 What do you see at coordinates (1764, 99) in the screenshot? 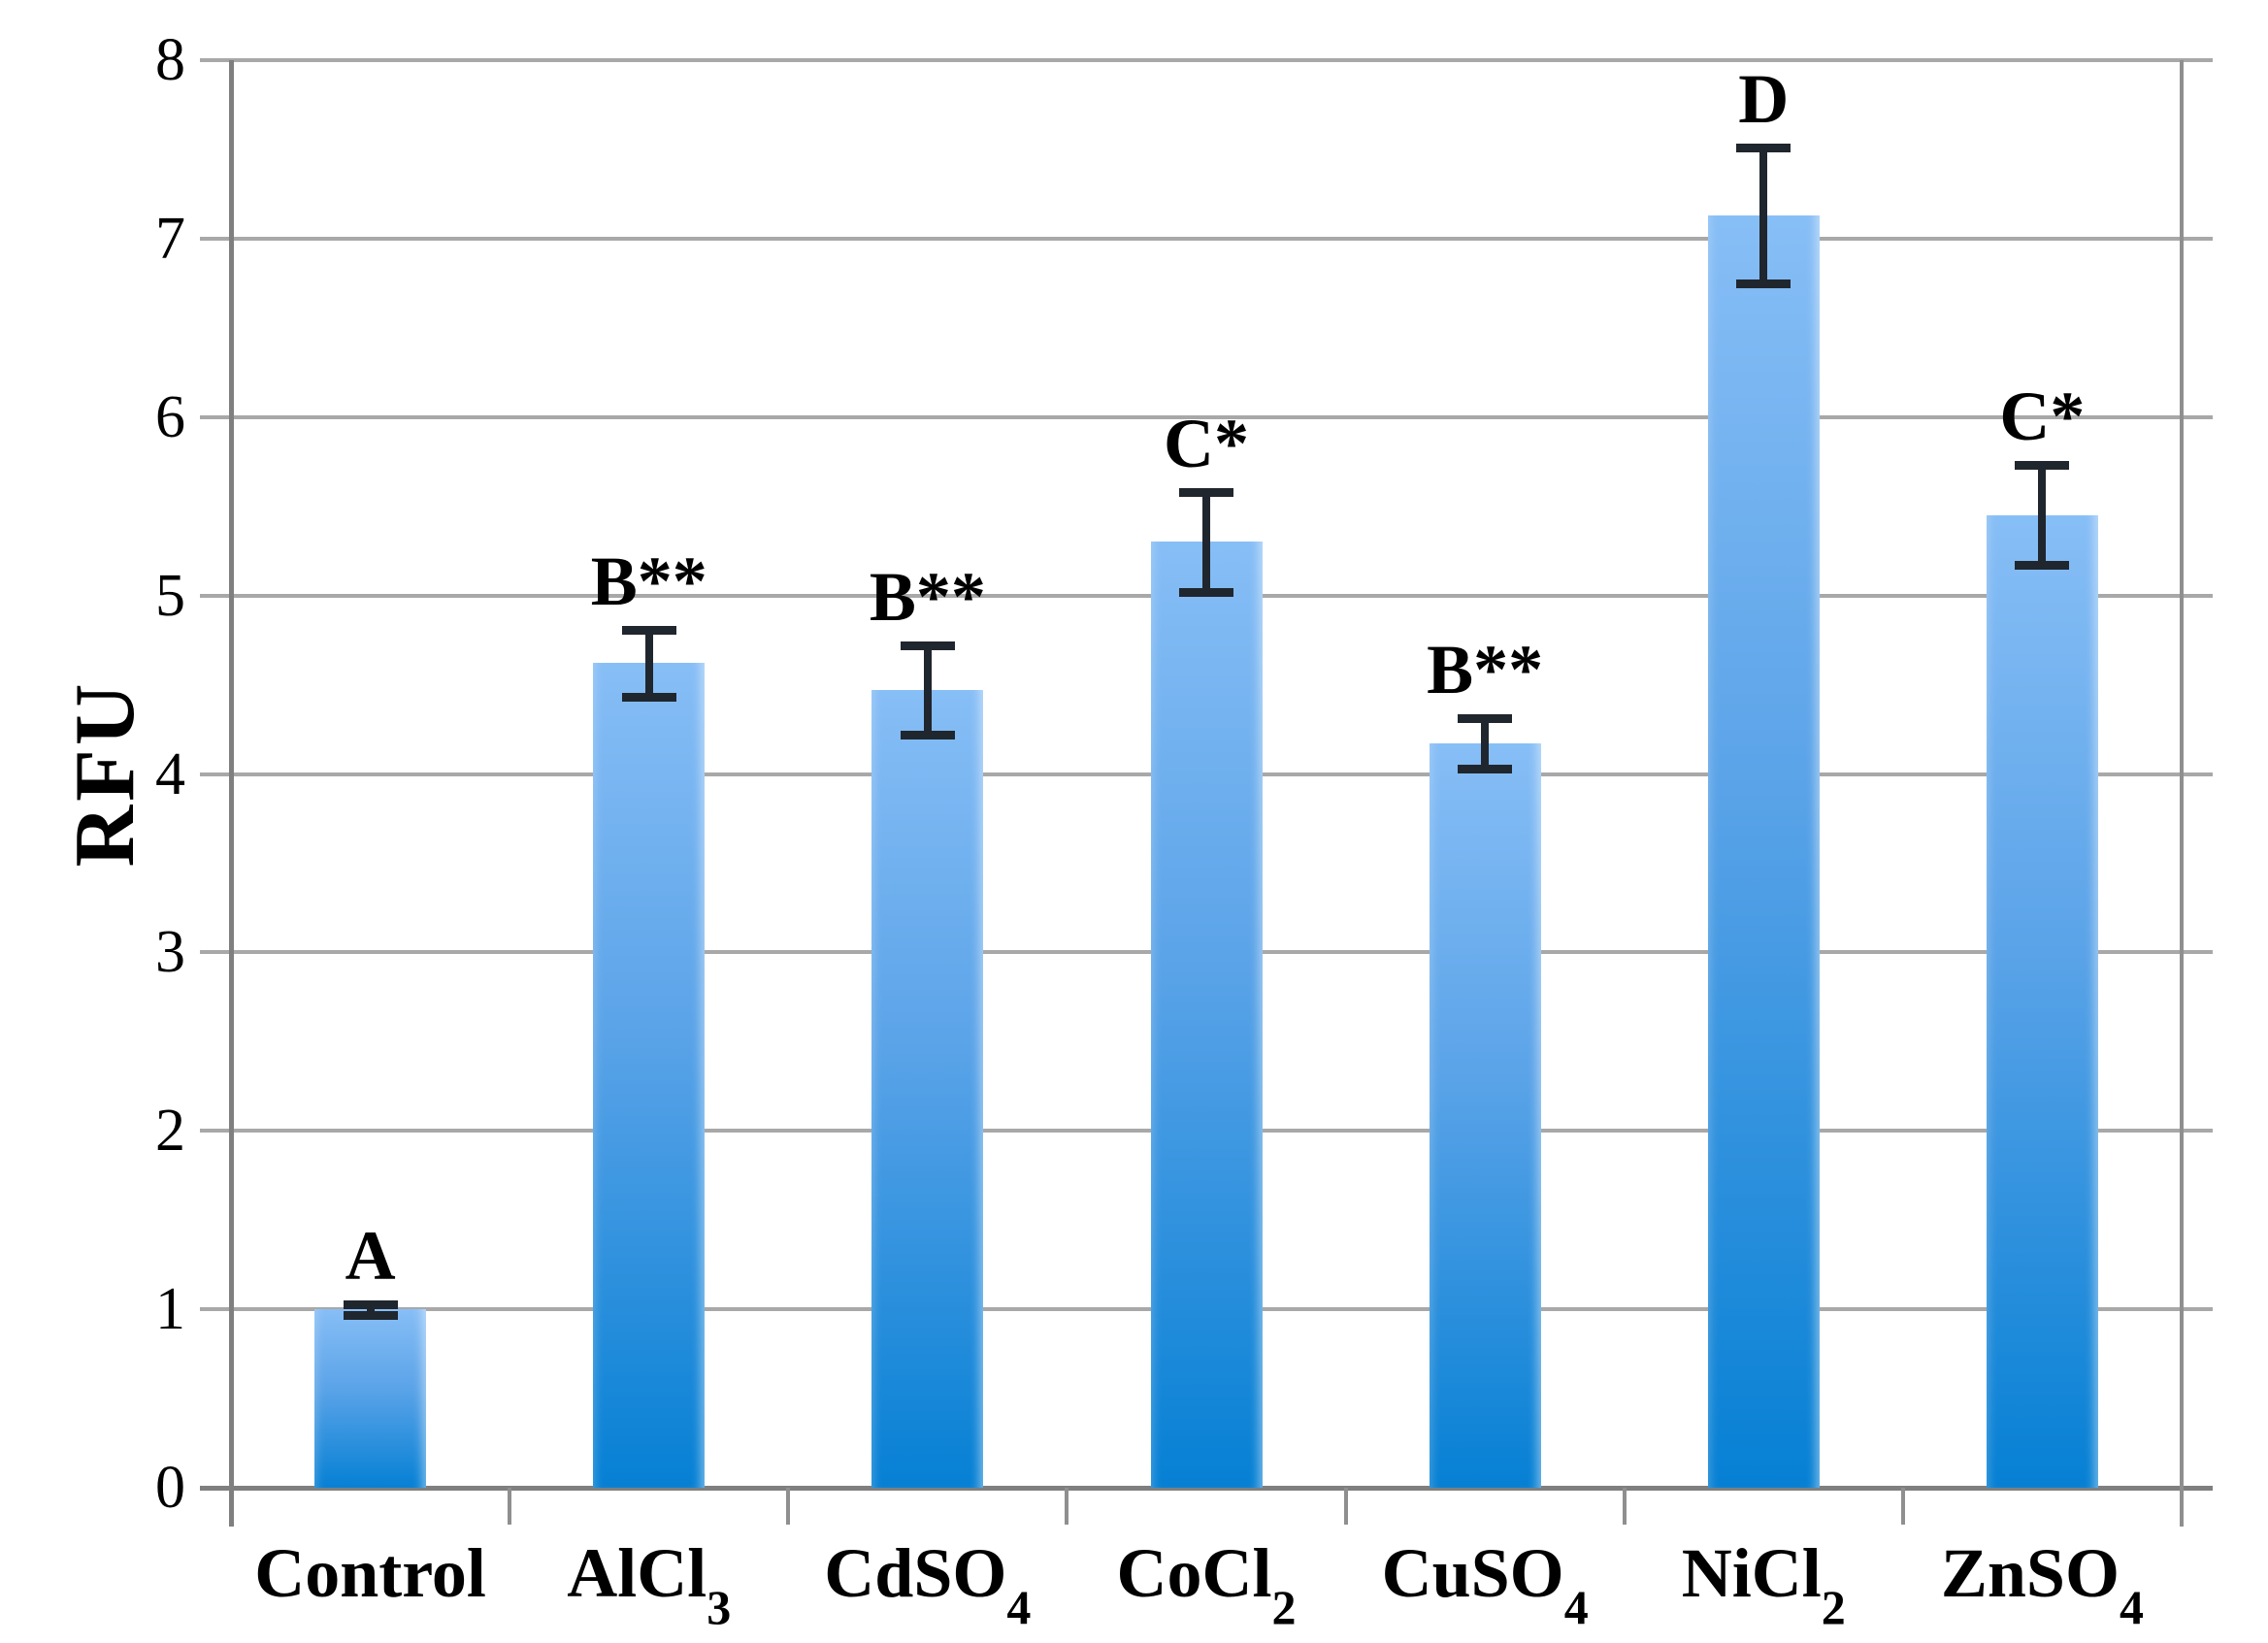
I see `significance-label: D` at bounding box center [1764, 99].